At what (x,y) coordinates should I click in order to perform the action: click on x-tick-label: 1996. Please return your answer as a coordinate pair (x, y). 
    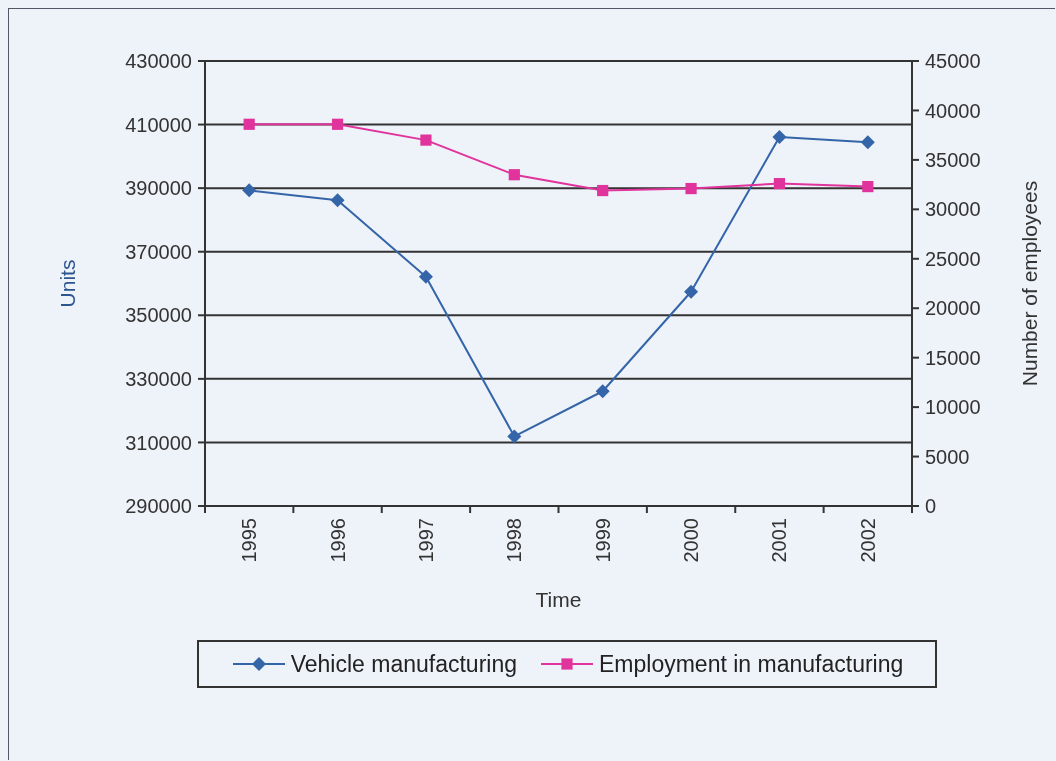
    Looking at the image, I should click on (337, 540).